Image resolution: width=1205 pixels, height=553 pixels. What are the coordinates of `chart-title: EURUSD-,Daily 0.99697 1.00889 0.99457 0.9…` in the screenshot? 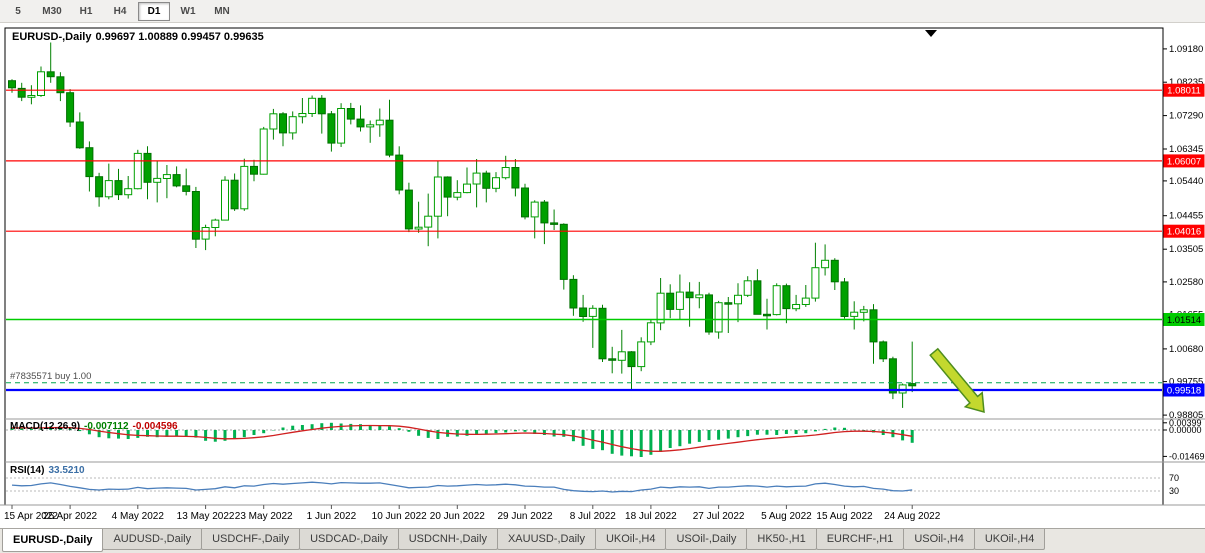 It's located at (140, 37).